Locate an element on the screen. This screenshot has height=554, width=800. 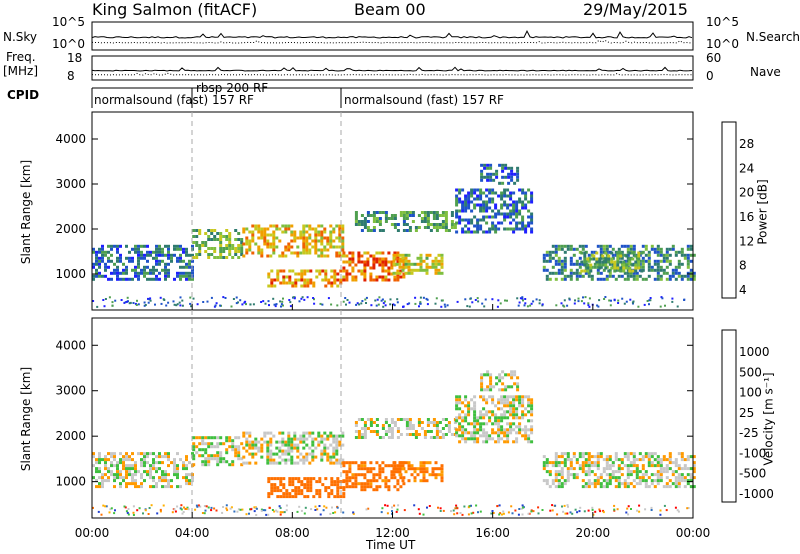
cpid-label: CPID is located at coordinates (23, 95).